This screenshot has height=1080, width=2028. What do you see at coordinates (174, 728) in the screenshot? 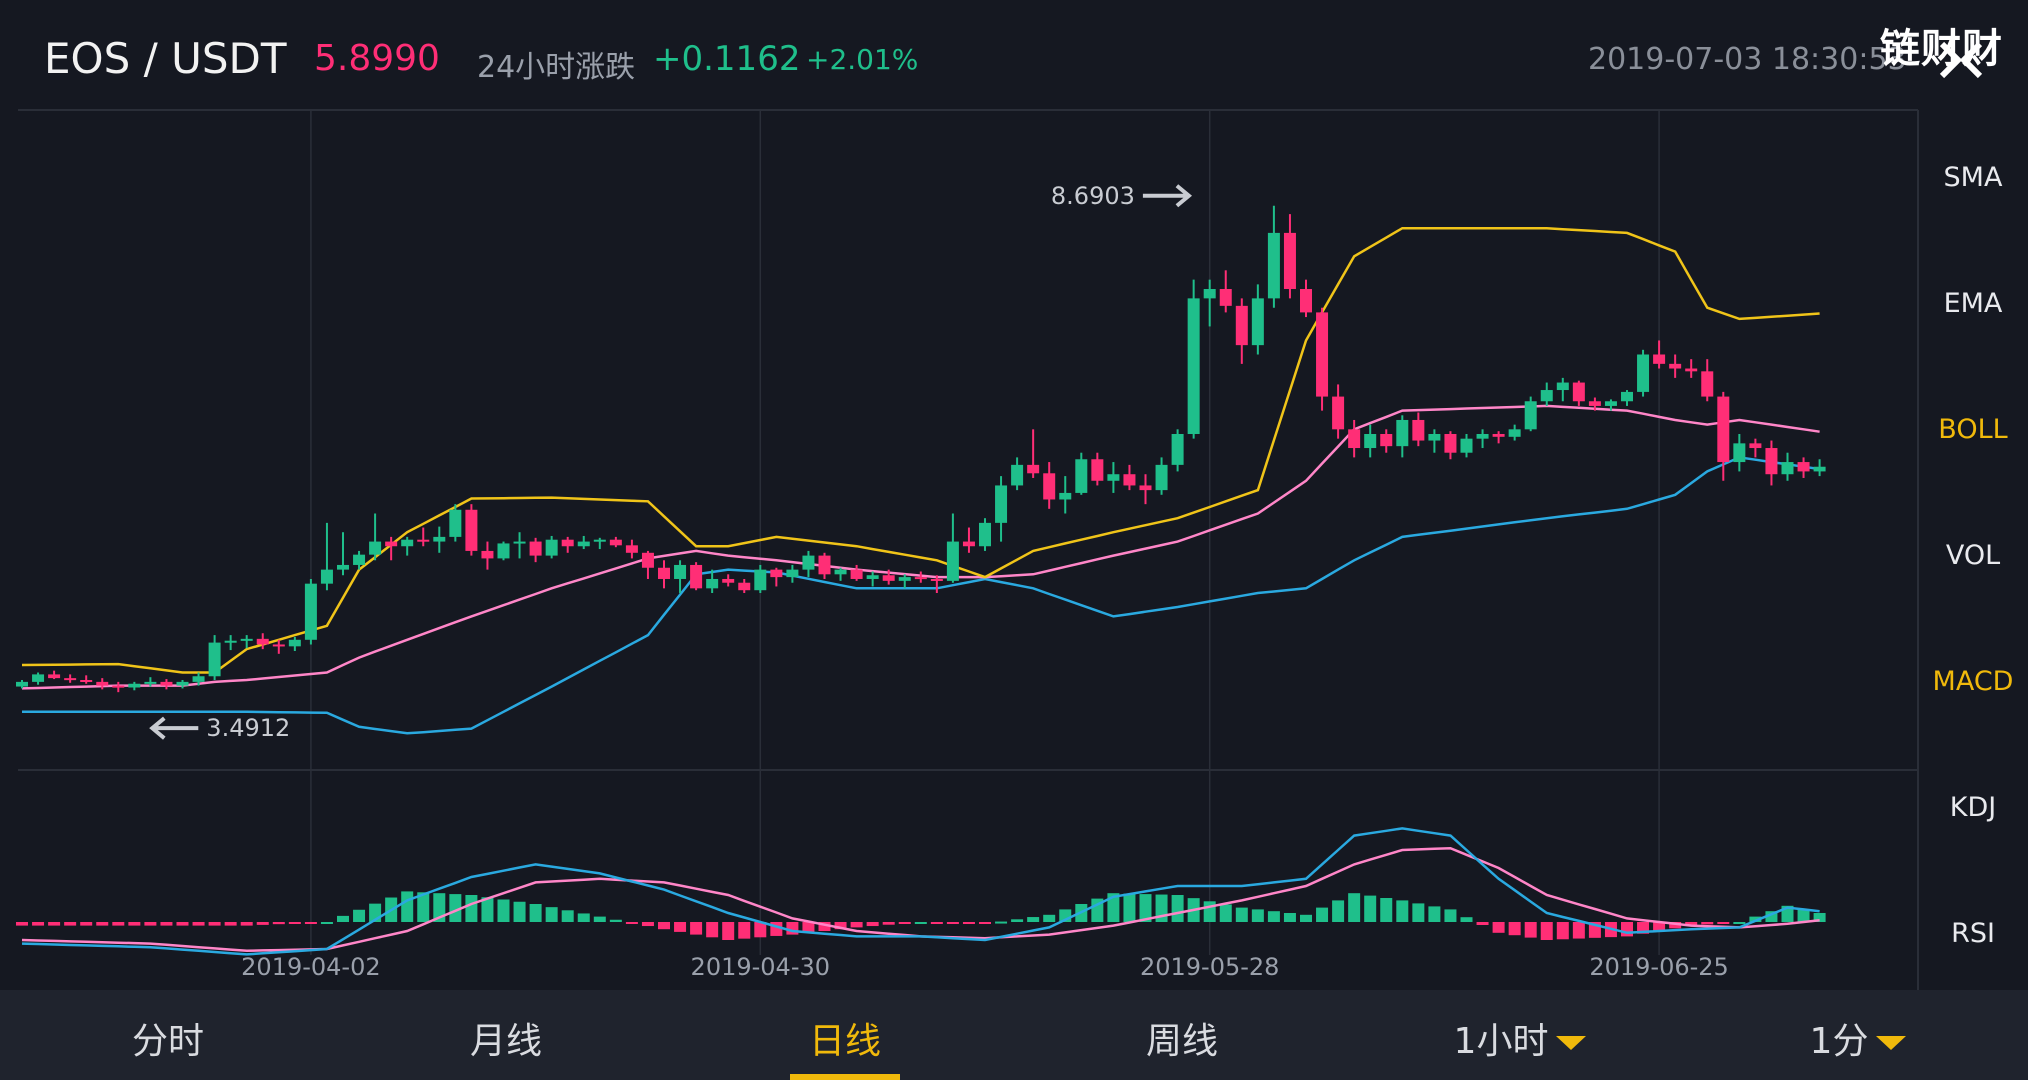
I see `arrow-left-icon` at bounding box center [174, 728].